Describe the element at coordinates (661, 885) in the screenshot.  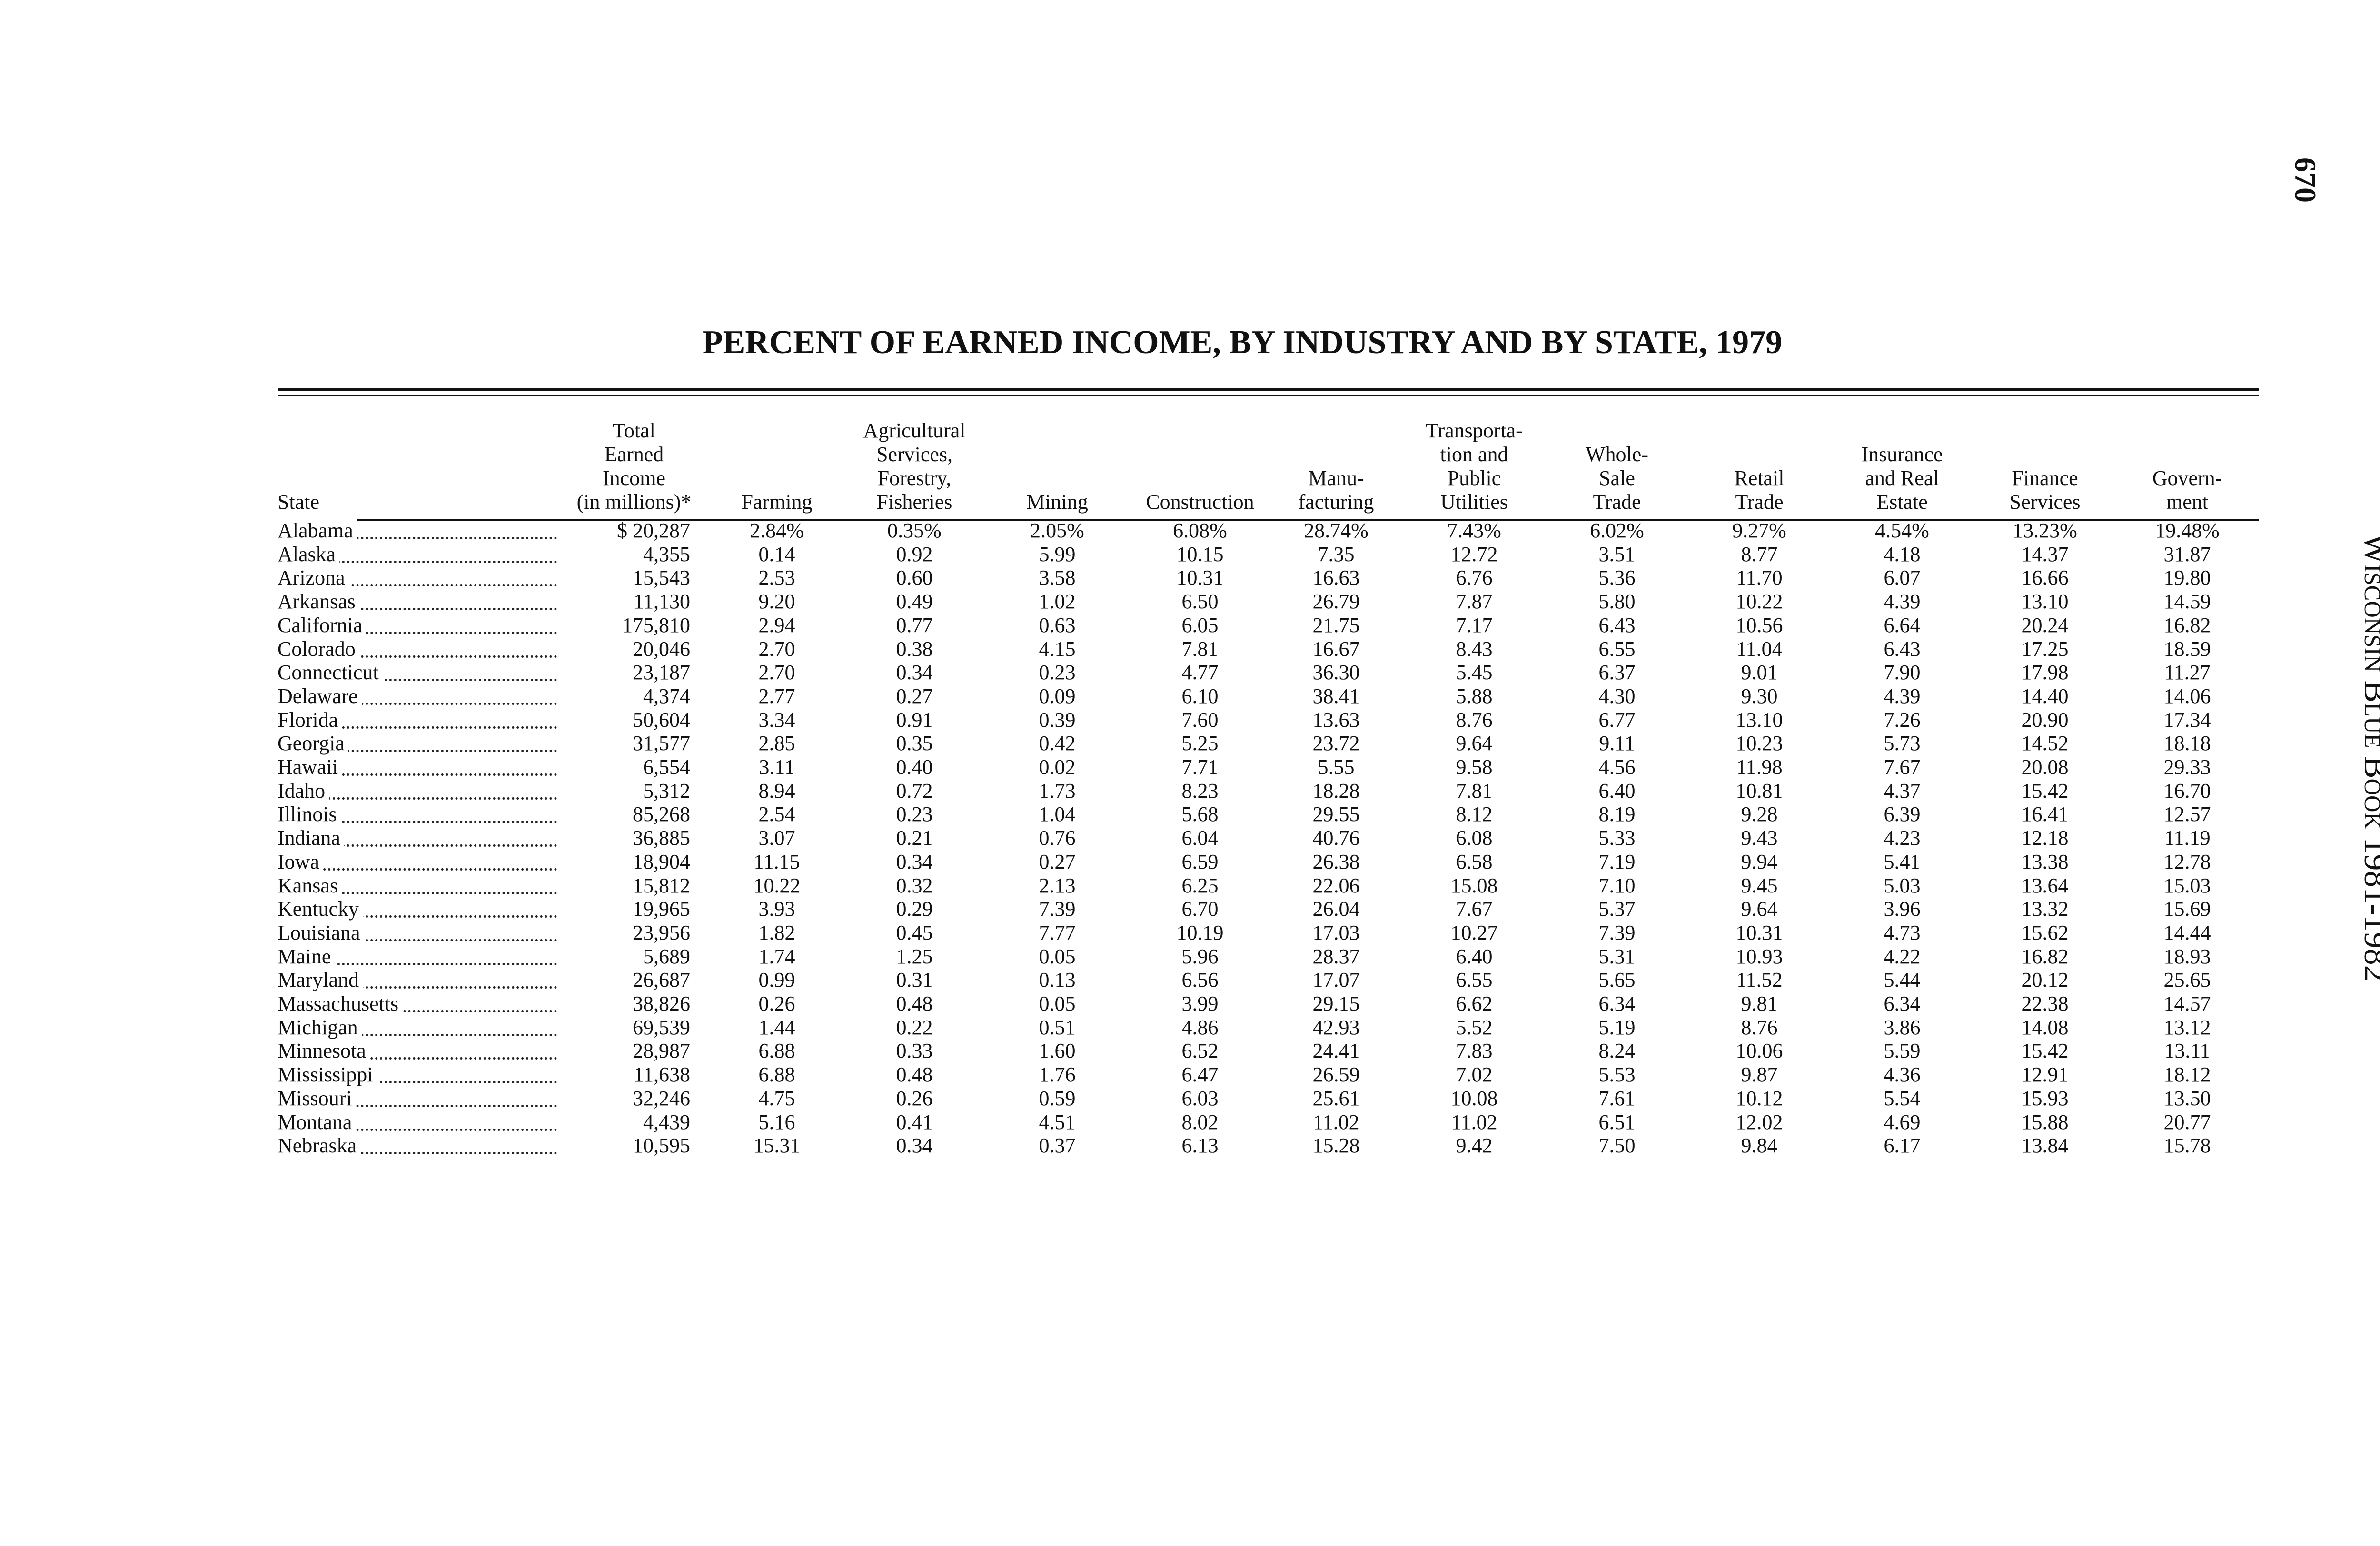
I see `table-cell: 15,812` at that location.